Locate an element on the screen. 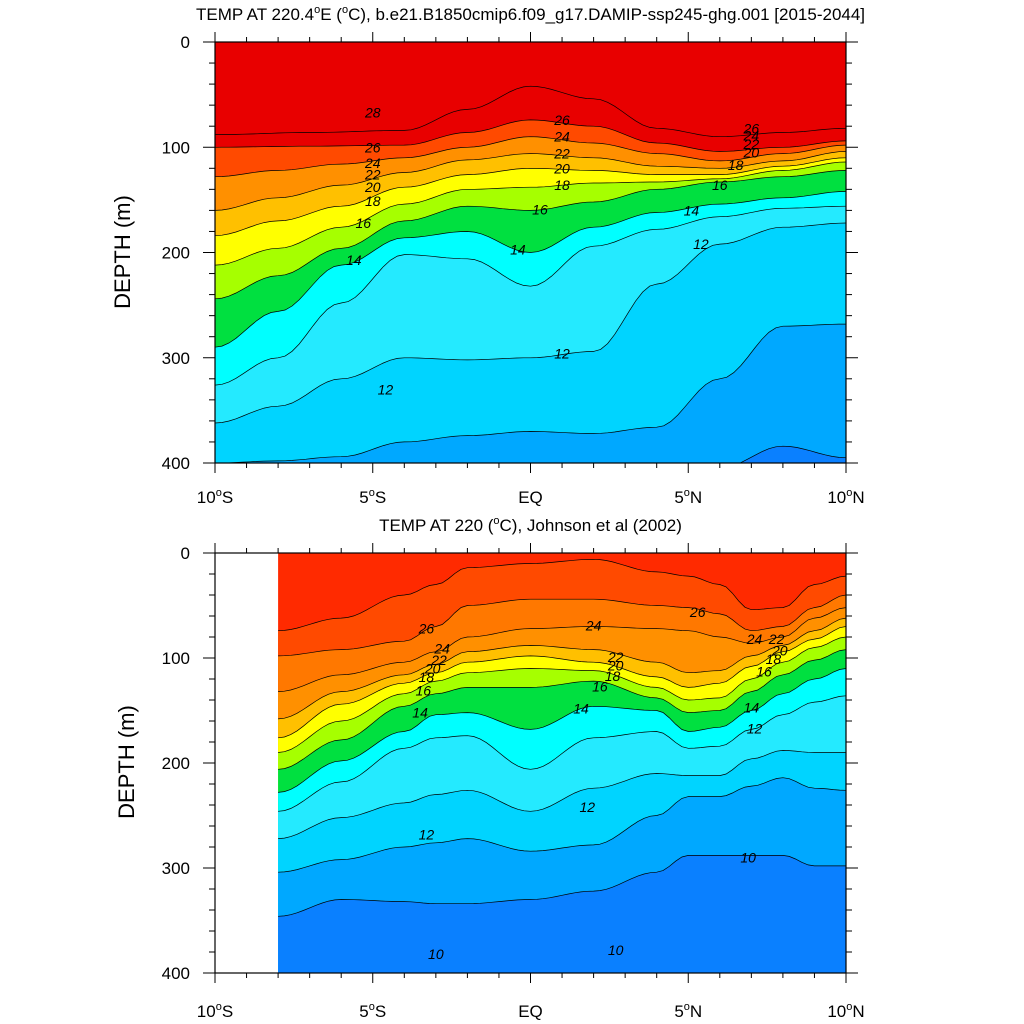 The width and height of the screenshot is (1024, 1024). contour-label: 28 is located at coordinates (372, 113).